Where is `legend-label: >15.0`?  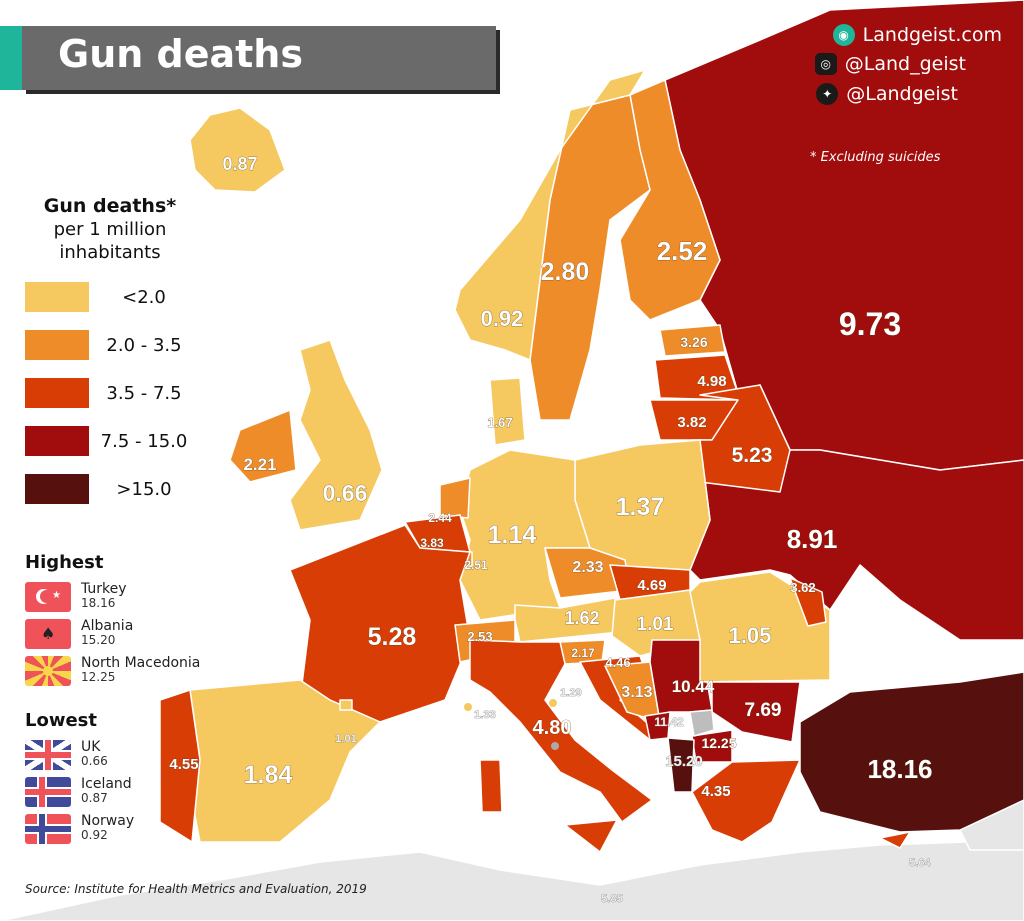 legend-label: >15.0 is located at coordinates (144, 489).